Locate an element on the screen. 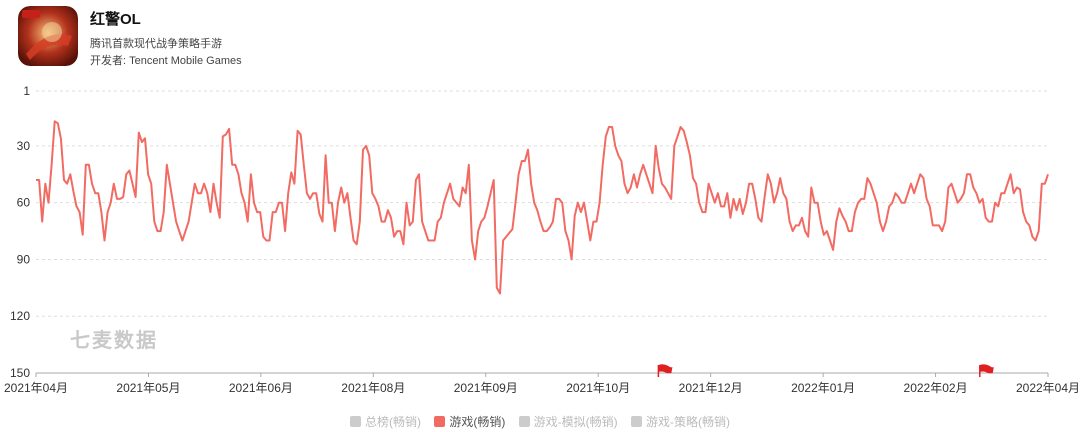  x-tick-label: 2021年04月 is located at coordinates (36, 388).